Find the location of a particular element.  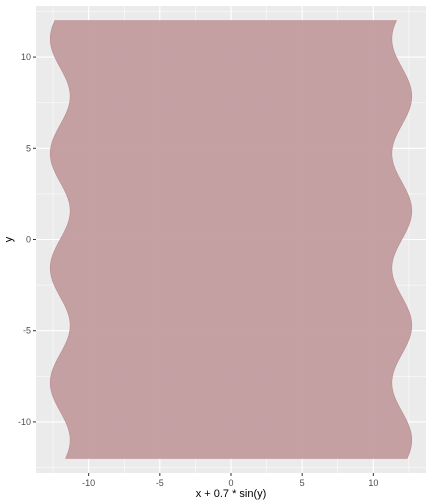

y-axis-title: y is located at coordinates (9, 239).